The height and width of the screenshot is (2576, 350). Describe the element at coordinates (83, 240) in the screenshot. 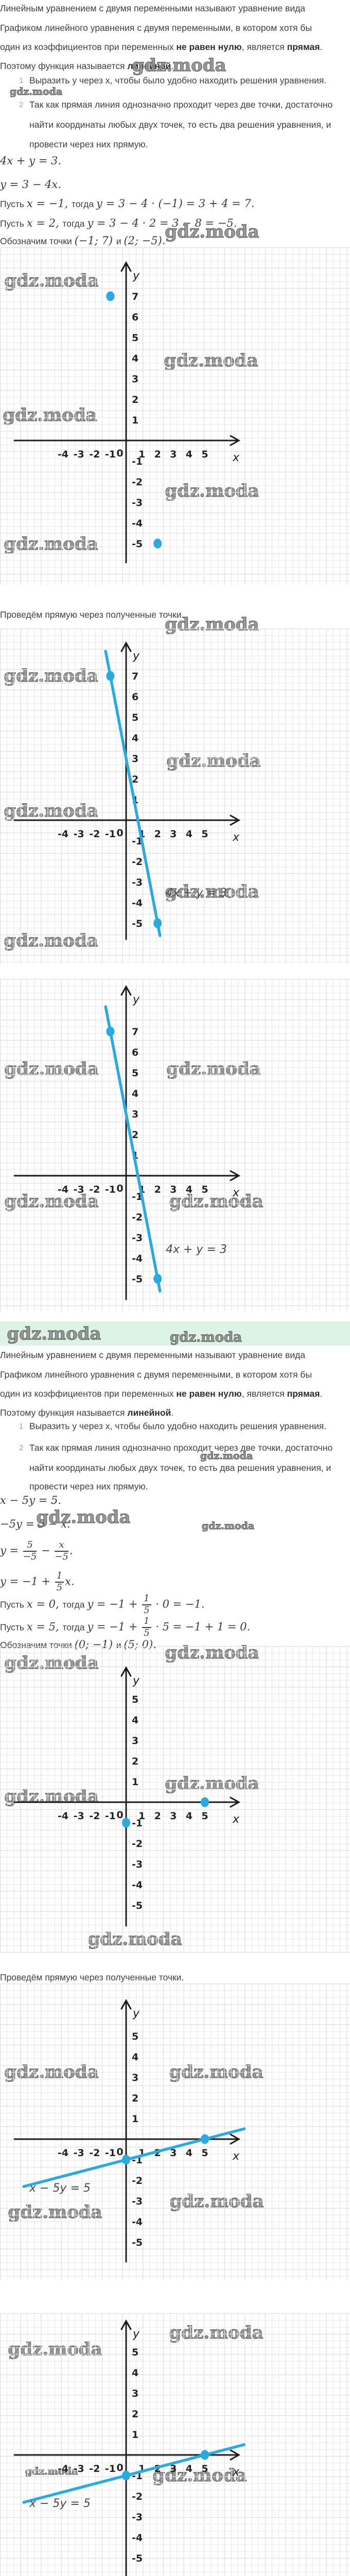

I see `equation: Обозначим точки (−1; 7) и (2; −5).` at that location.